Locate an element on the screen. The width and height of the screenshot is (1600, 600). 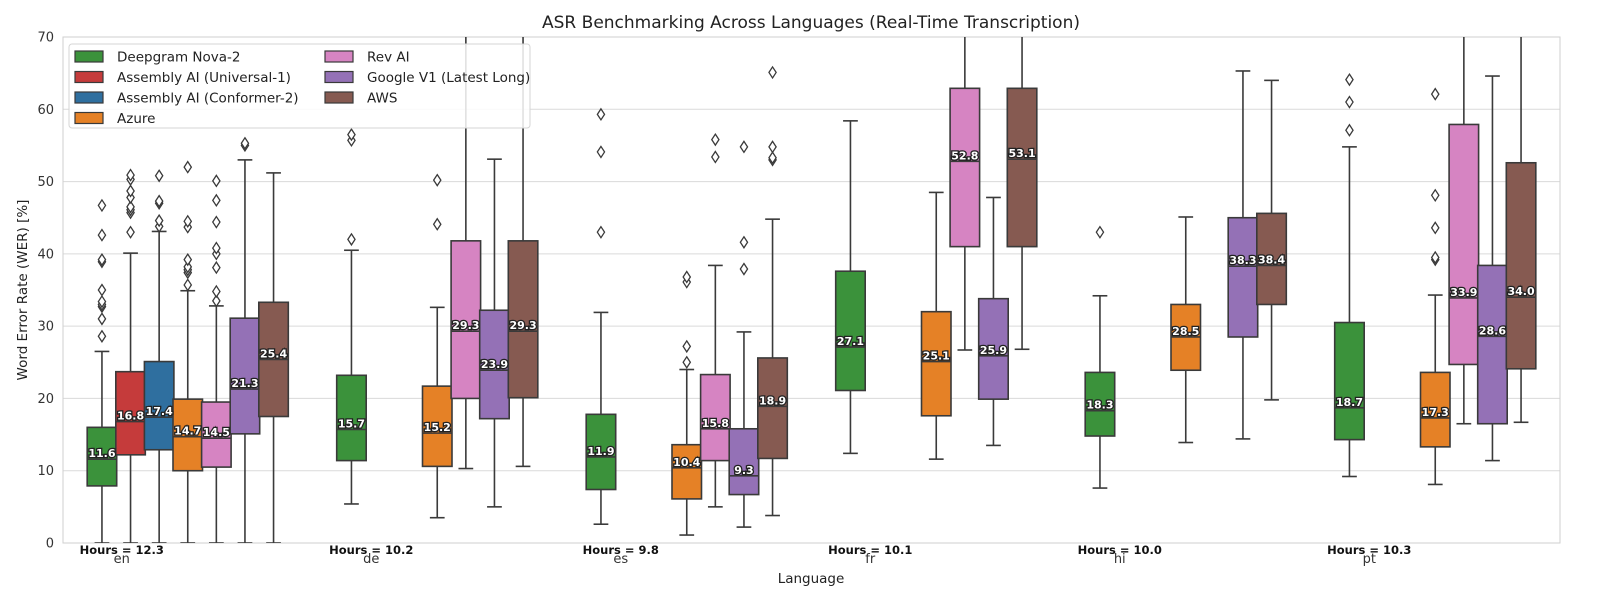
median-label: 17.3 is located at coordinates (1435, 412).